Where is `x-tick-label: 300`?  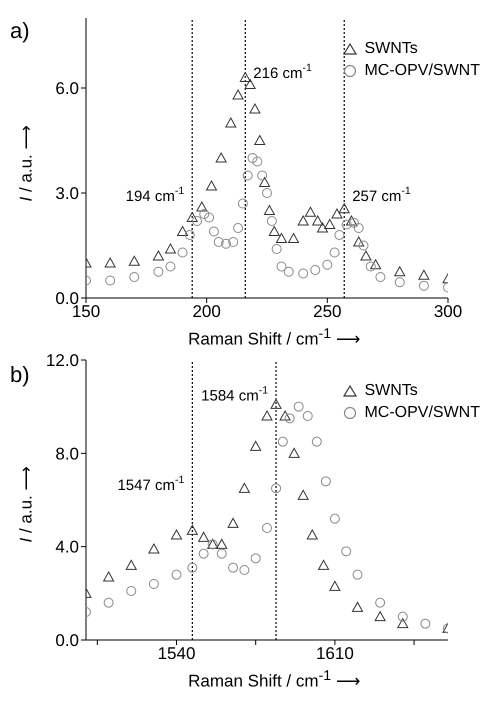 x-tick-label: 300 is located at coordinates (448, 312).